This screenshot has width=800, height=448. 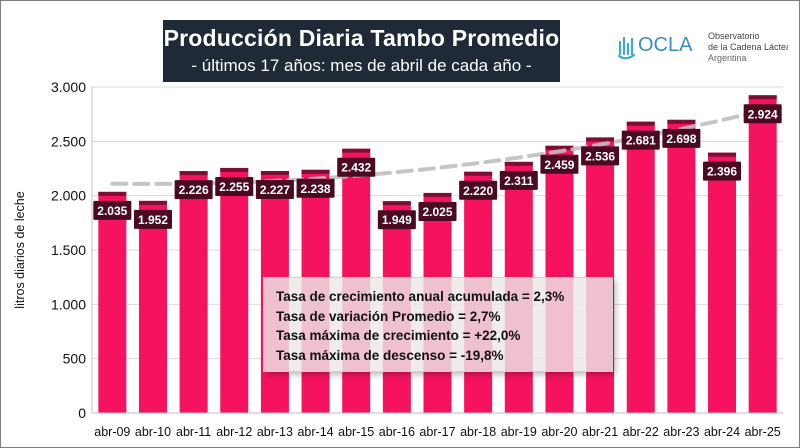 I want to click on value-label: 2.681, so click(x=641, y=141).